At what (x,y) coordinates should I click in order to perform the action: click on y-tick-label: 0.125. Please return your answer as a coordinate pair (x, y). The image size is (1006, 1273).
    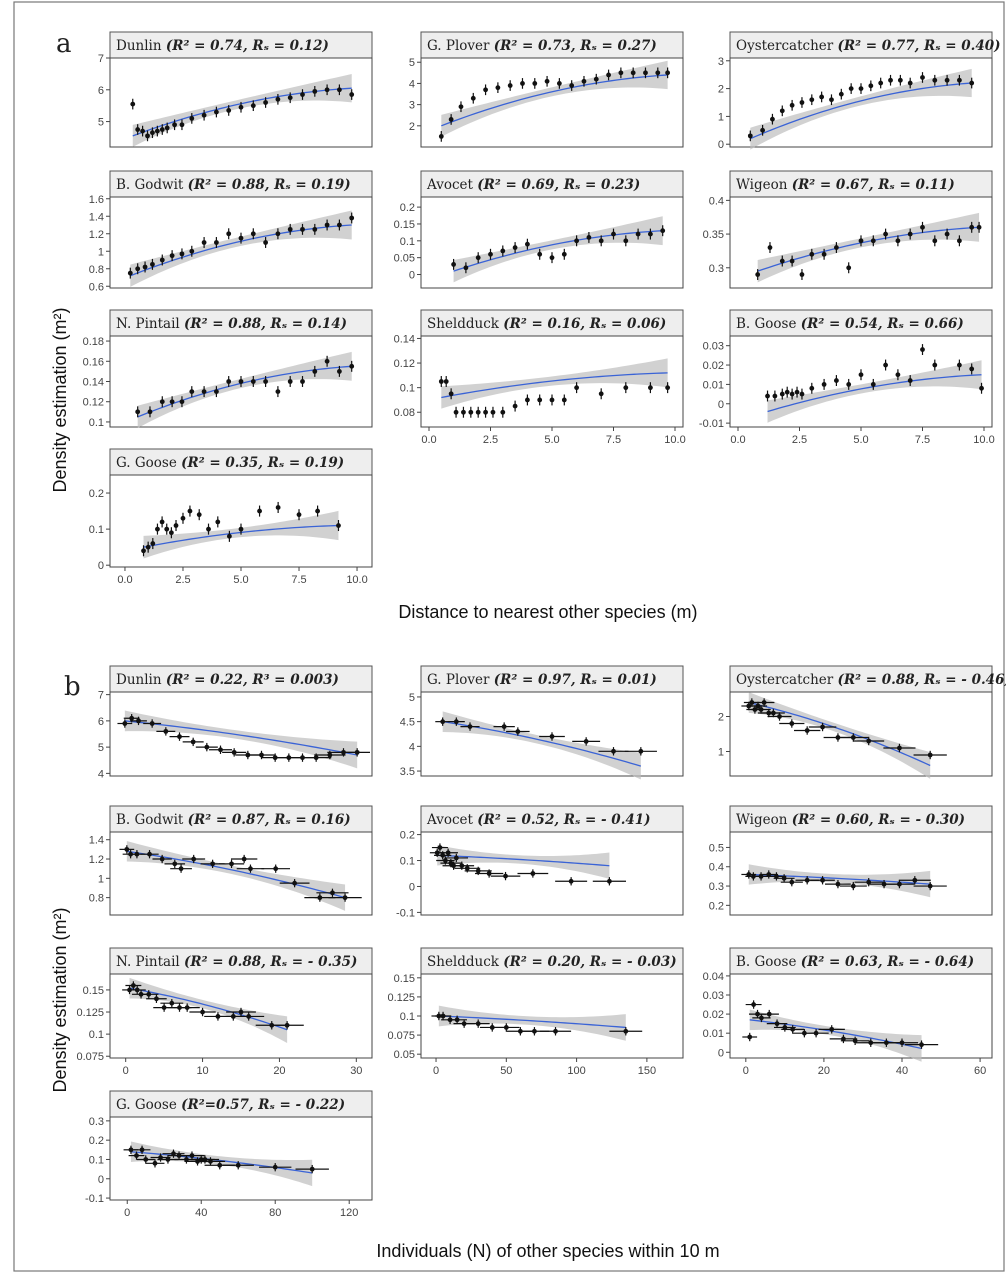
    Looking at the image, I should click on (401, 998).